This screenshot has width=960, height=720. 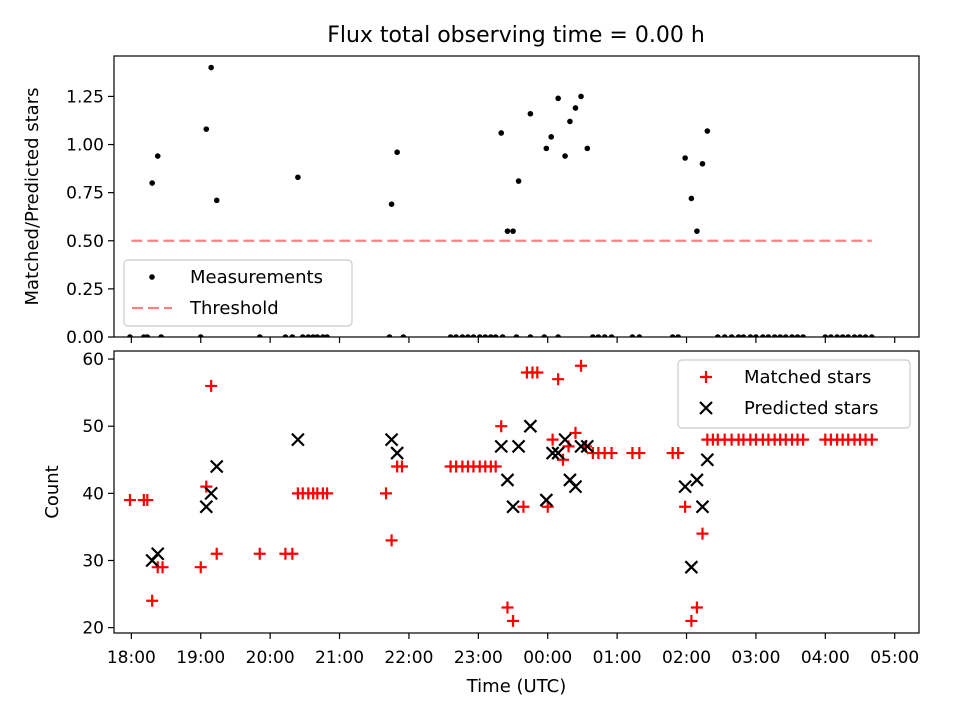 I want to click on legend-label: Predicted stars, so click(x=811, y=408).